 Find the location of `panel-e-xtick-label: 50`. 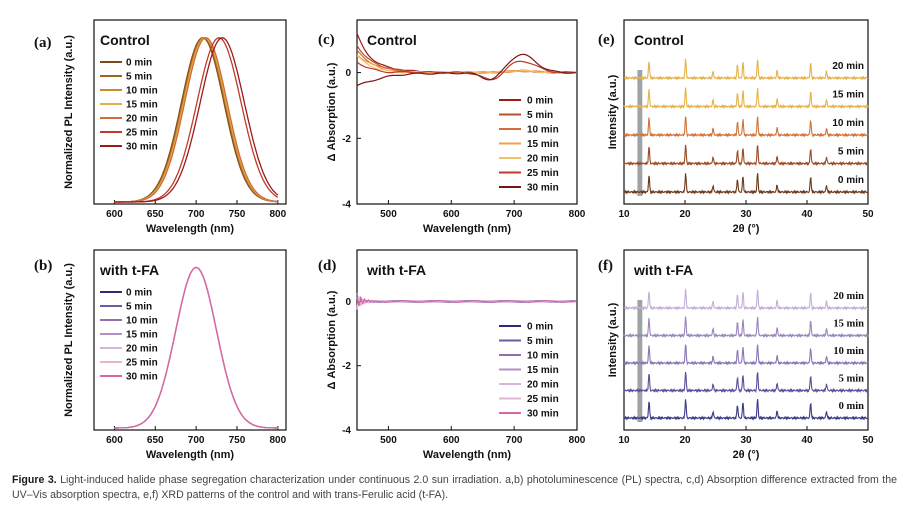

panel-e-xtick-label: 50 is located at coordinates (868, 214).